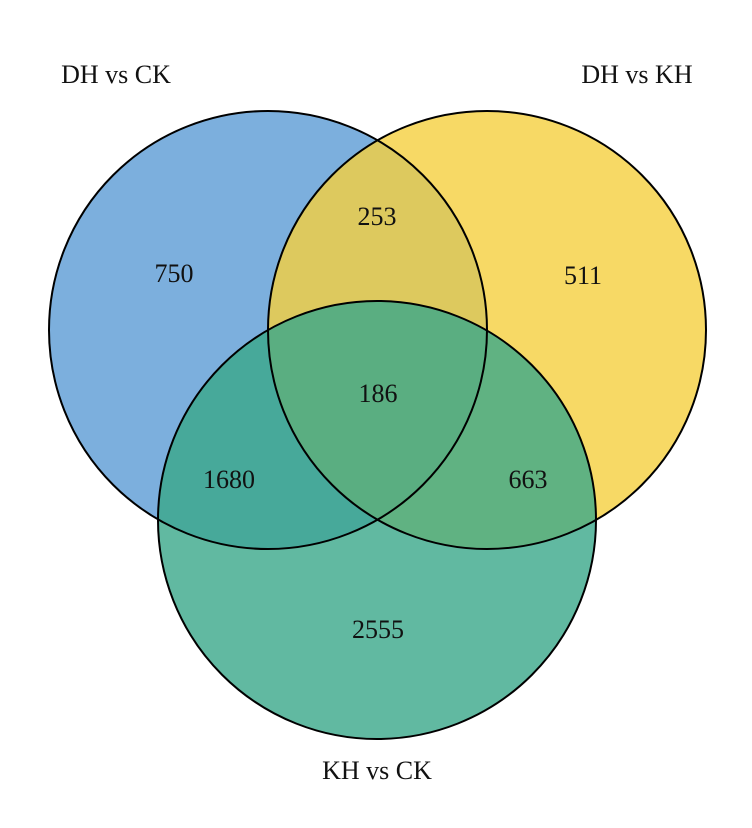  I want to click on set-label: DH vs CK, so click(116, 74).